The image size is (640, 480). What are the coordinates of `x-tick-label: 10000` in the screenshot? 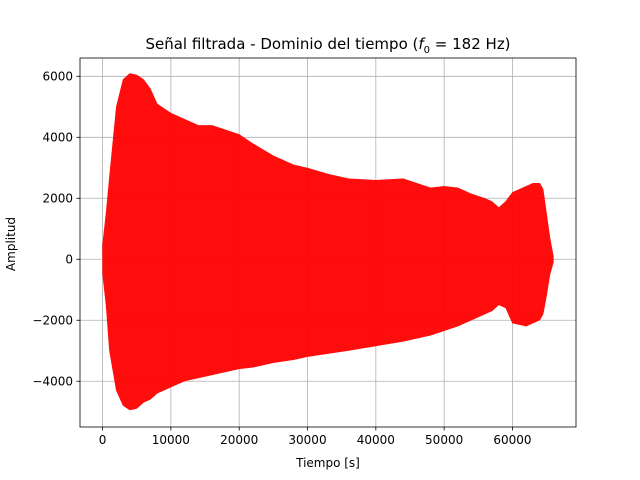 It's located at (171, 440).